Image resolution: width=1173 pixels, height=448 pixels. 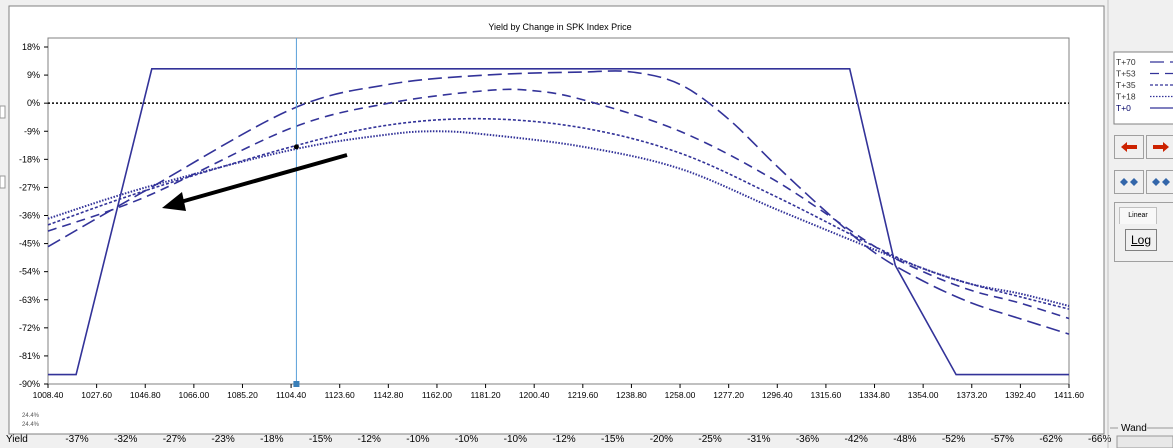 What do you see at coordinates (486, 395) in the screenshot?
I see `x-tick-label: 1181.20` at bounding box center [486, 395].